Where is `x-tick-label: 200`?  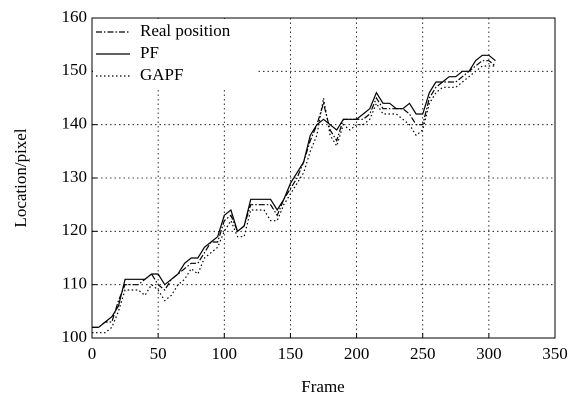 x-tick-label: 200 is located at coordinates (357, 353).